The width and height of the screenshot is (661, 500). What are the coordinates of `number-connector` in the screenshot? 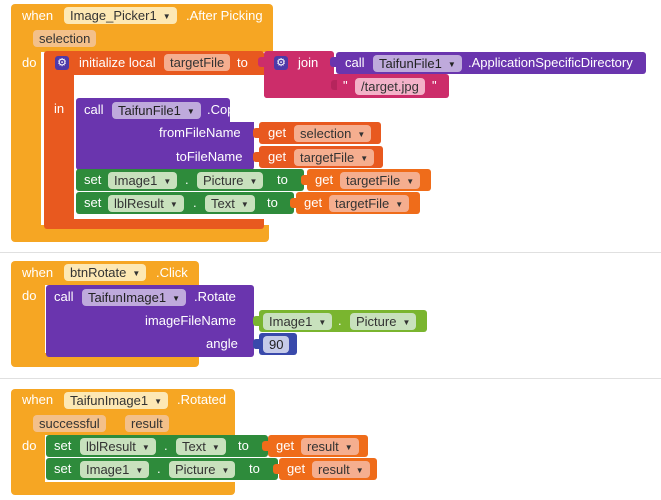 It's located at (256, 344).